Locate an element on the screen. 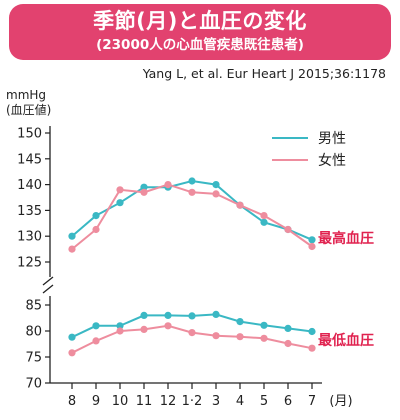 This screenshot has height=420, width=400. chart-subtitle: (23000人の心血管疾患既往患者) is located at coordinates (200, 45).